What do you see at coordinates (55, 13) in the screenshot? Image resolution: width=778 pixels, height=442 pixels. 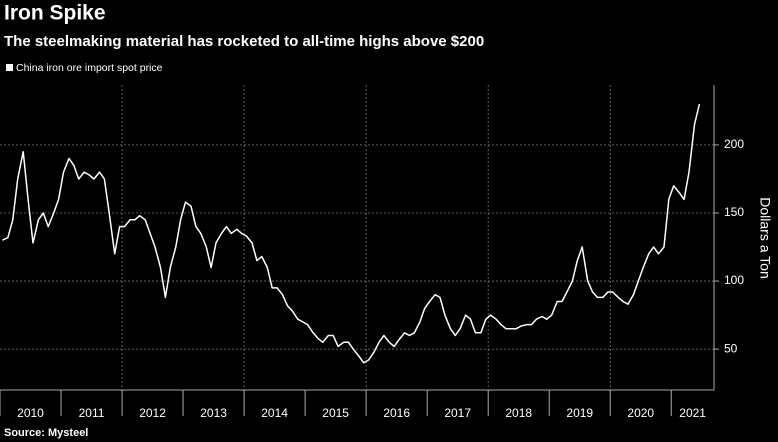 I see `chart-title: Iron Spike` at bounding box center [55, 13].